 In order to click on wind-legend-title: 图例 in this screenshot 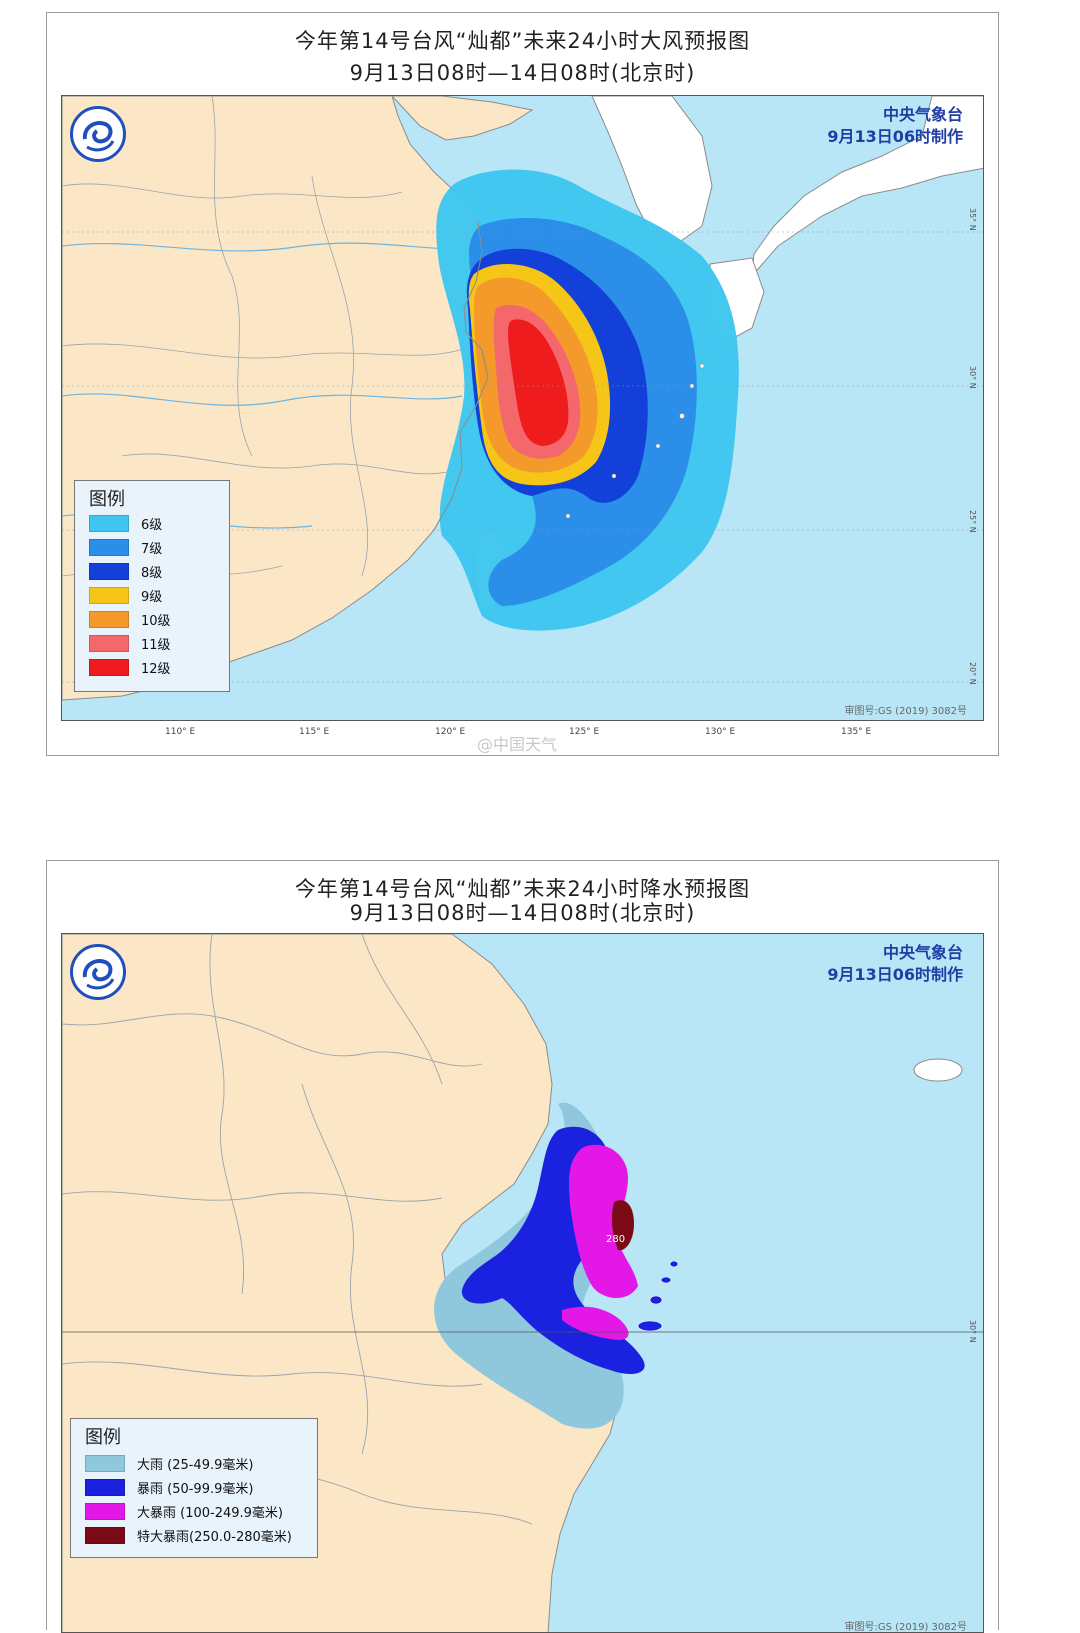, I will do `click(107, 499)`.